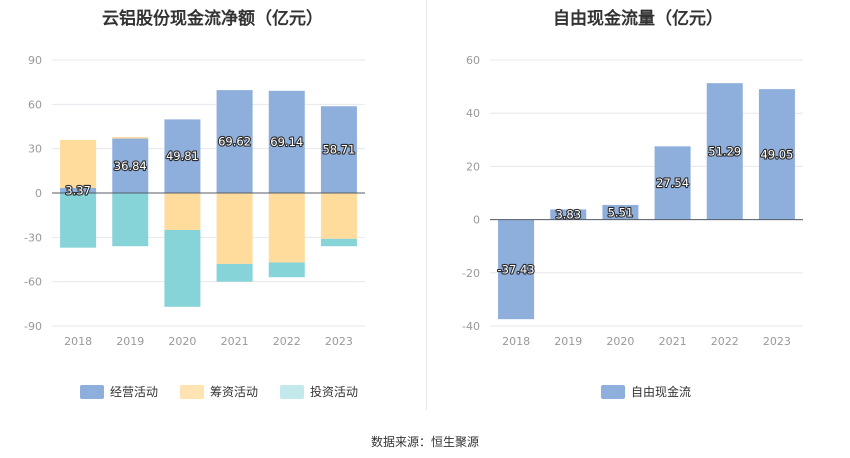 The image size is (850, 458). What do you see at coordinates (725, 341) in the screenshot?
I see `right-x-tick-label: 2022` at bounding box center [725, 341].